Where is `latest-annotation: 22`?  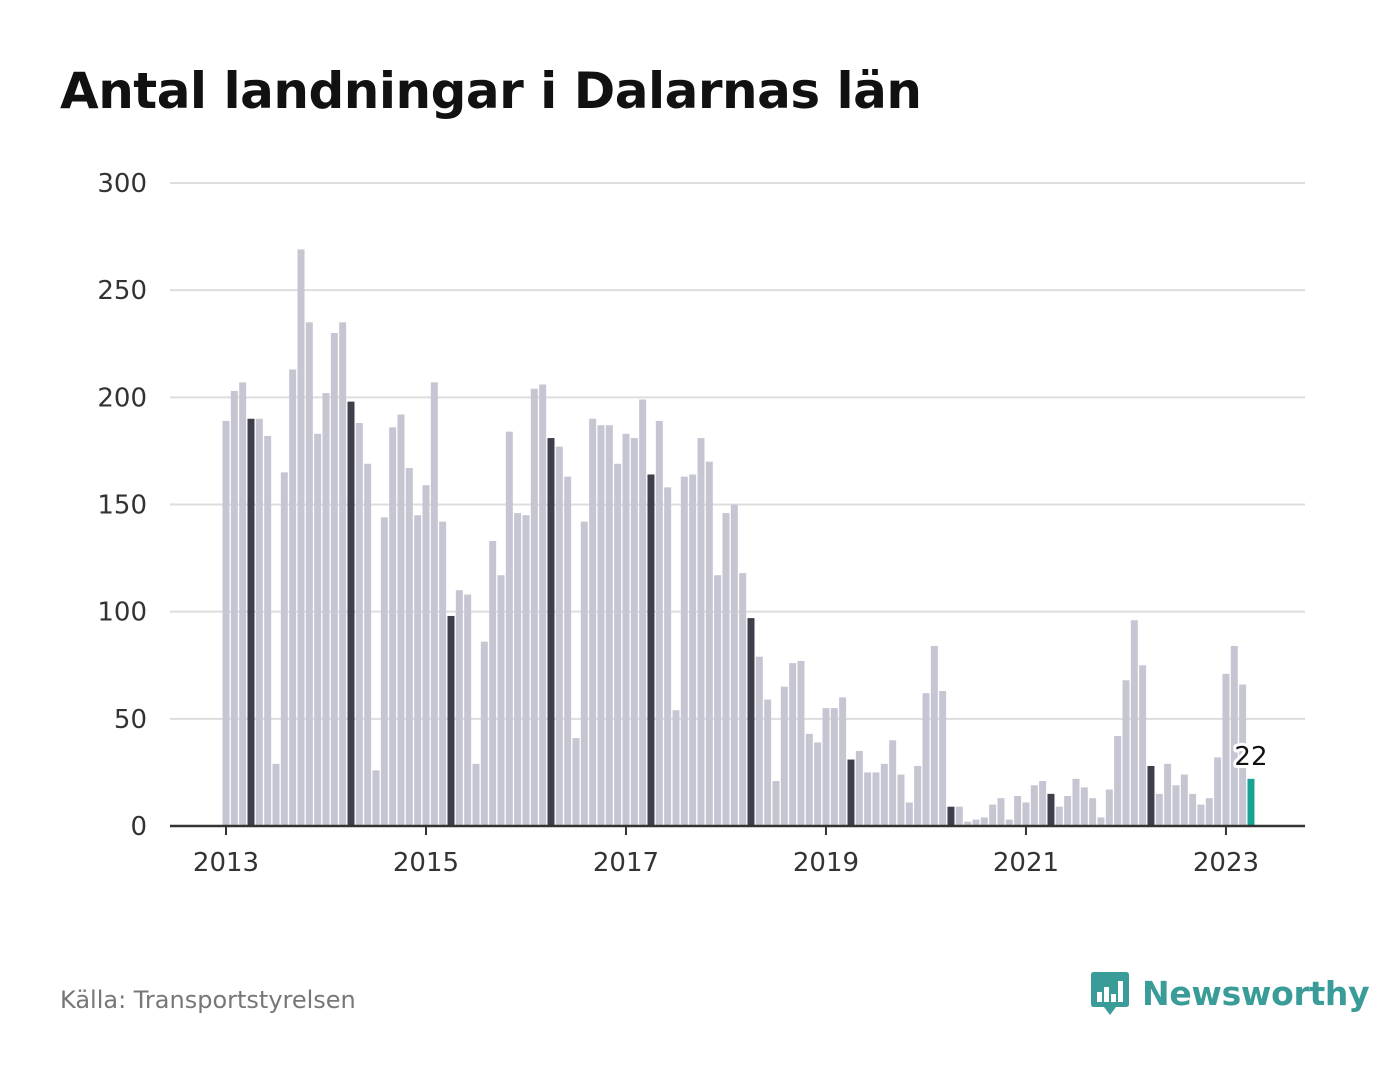
latest-annotation: 22 is located at coordinates (1250, 757).